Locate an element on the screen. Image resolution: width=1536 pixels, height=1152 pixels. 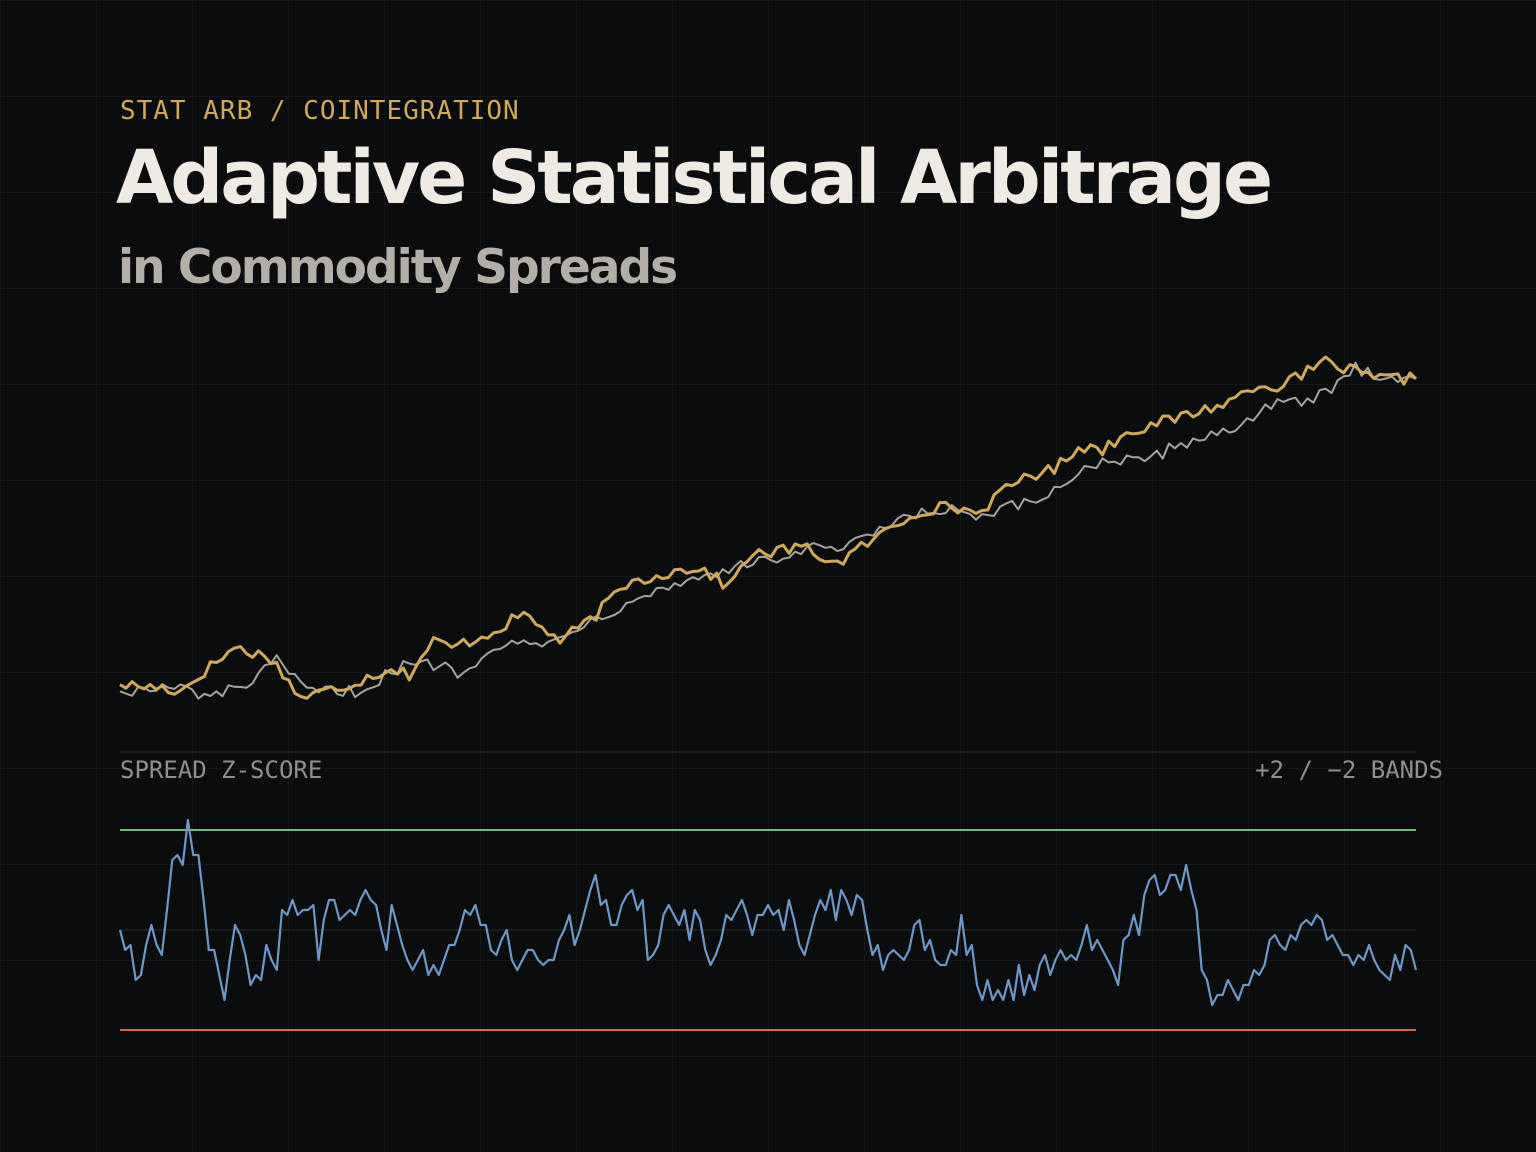
zscore-panel-title: SPREAD Z-SCORE is located at coordinates (221, 770).